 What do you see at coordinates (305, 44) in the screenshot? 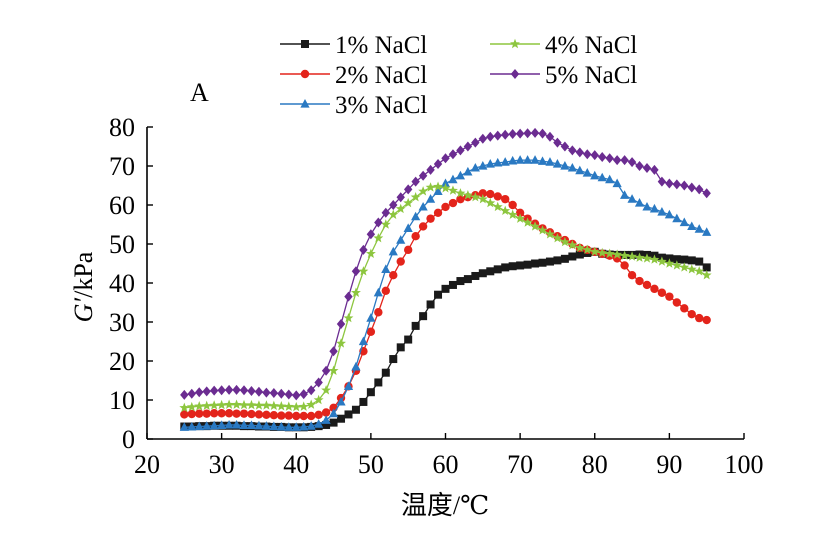
I see `legend-marker` at bounding box center [305, 44].